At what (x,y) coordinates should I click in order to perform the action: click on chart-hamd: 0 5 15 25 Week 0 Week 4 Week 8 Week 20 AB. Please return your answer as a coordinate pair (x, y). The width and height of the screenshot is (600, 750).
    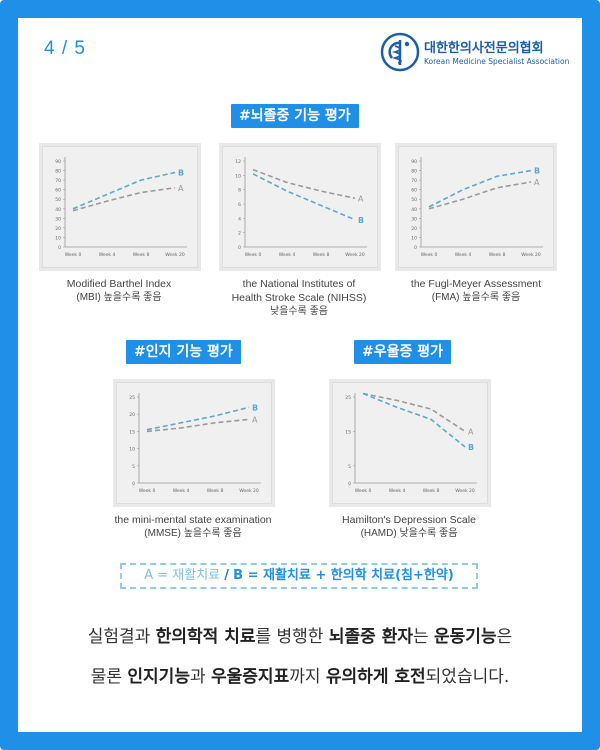
    Looking at the image, I should click on (411, 443).